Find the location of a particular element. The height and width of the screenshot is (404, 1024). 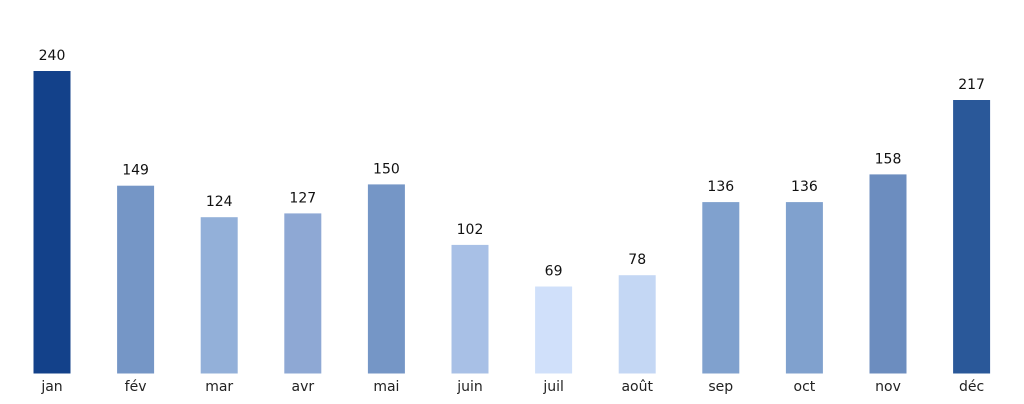

bar-mai is located at coordinates (386, 279).